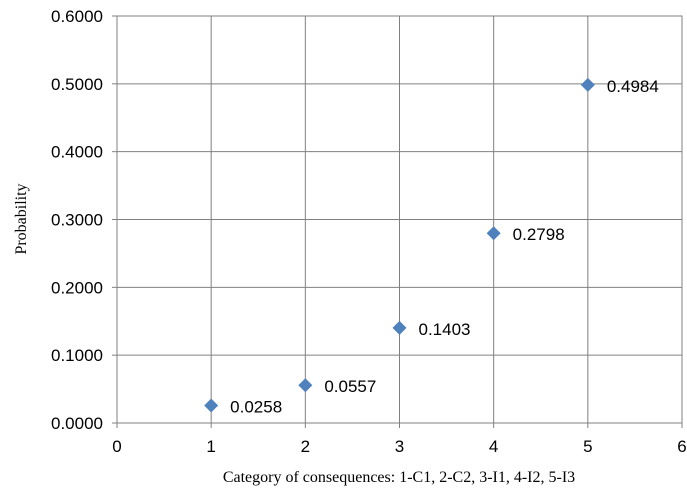 The width and height of the screenshot is (687, 488). I want to click on data-label: 0.0258, so click(256, 406).